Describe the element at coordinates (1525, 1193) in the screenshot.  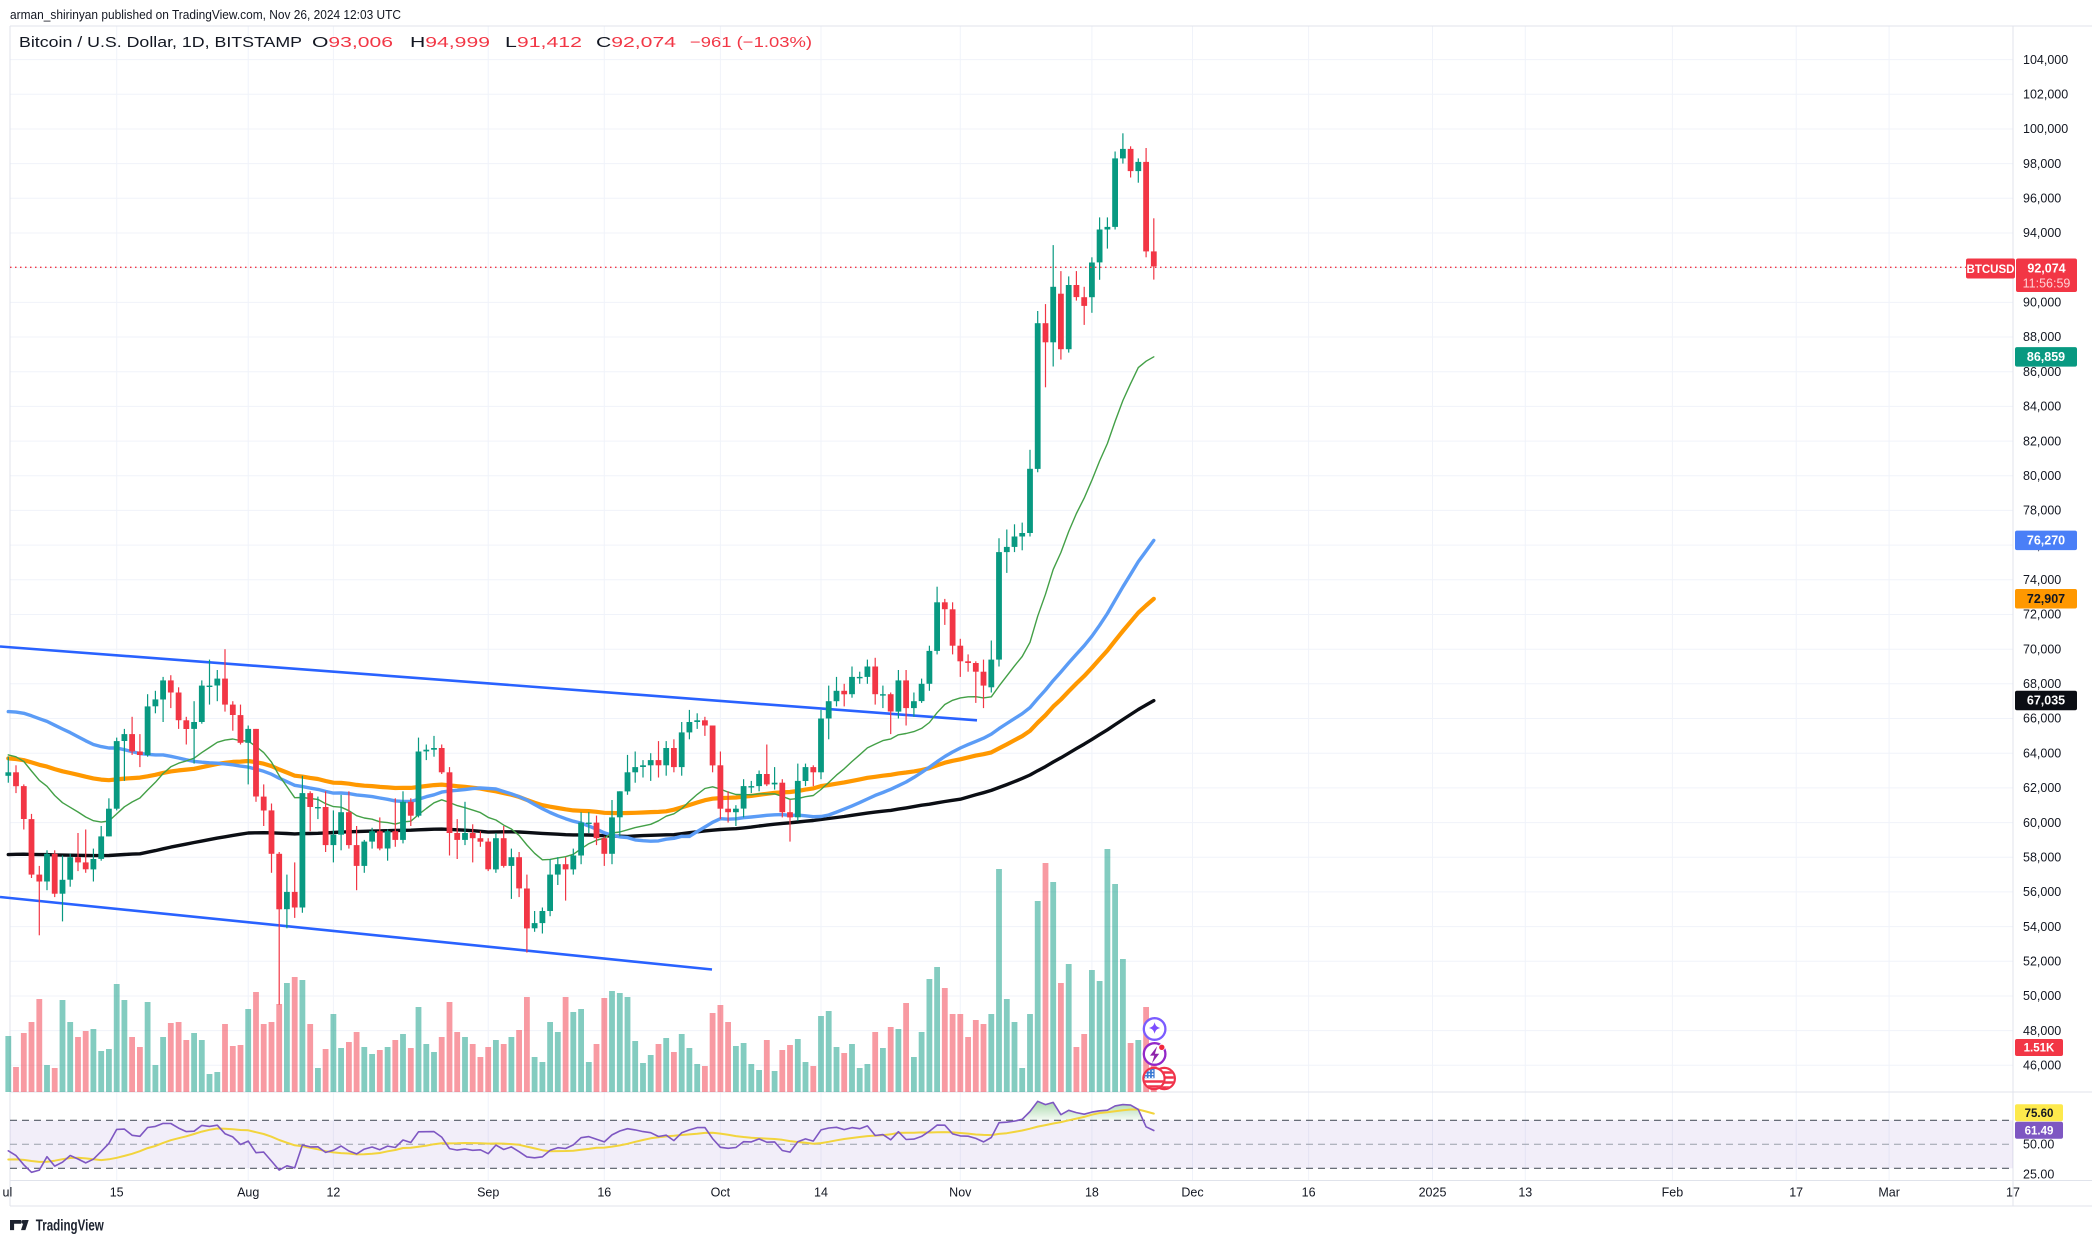
I see `svg-text: 13` at that location.